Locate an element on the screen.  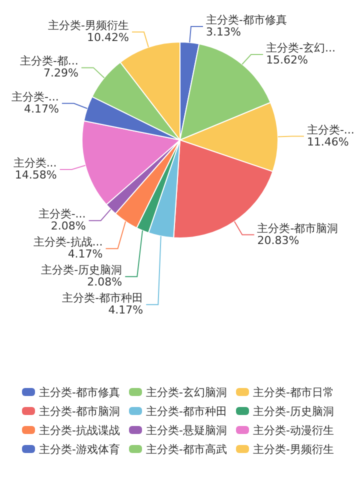
legend-label: 主分类-都市高武 is located at coordinates (186, 449).